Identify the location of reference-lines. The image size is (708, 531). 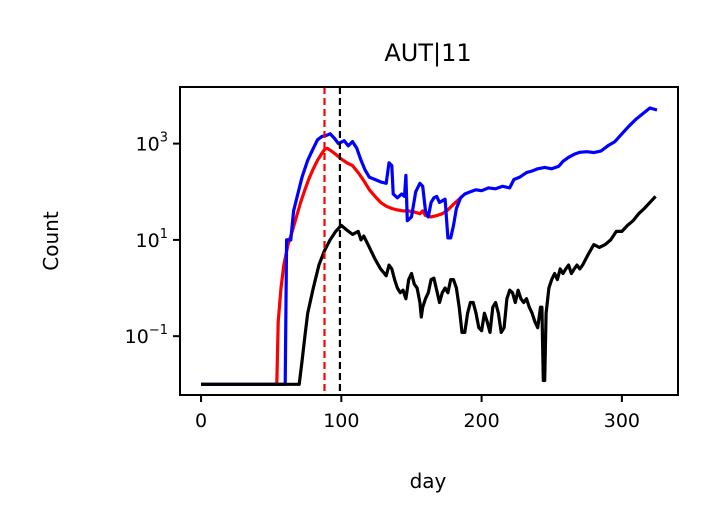
(332, 241).